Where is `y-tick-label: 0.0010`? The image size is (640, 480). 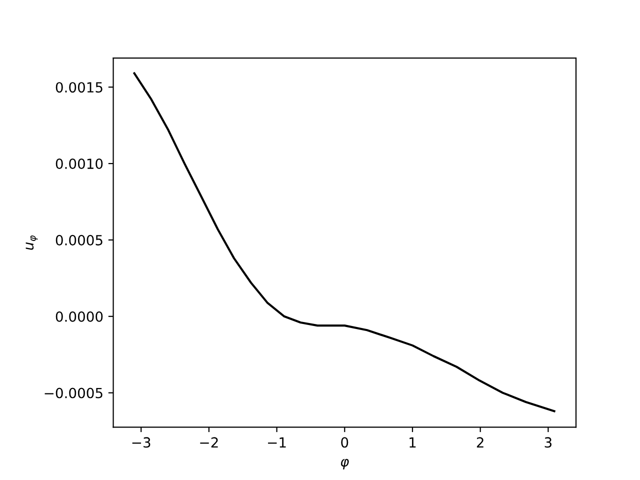
y-tick-label: 0.0010 is located at coordinates (79, 164).